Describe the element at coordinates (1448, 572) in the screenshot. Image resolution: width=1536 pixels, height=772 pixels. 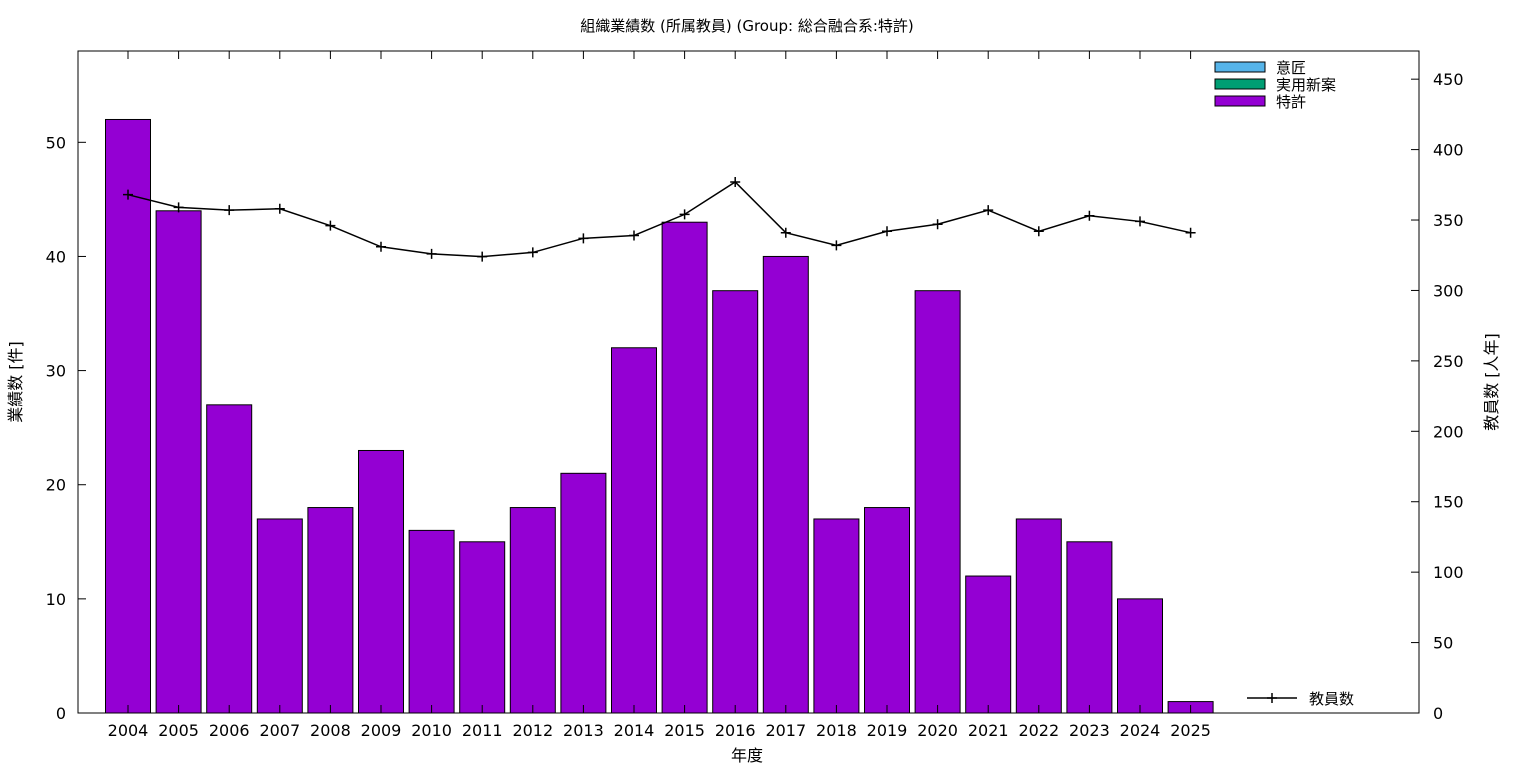
I see `y2-tick-label: 100` at that location.